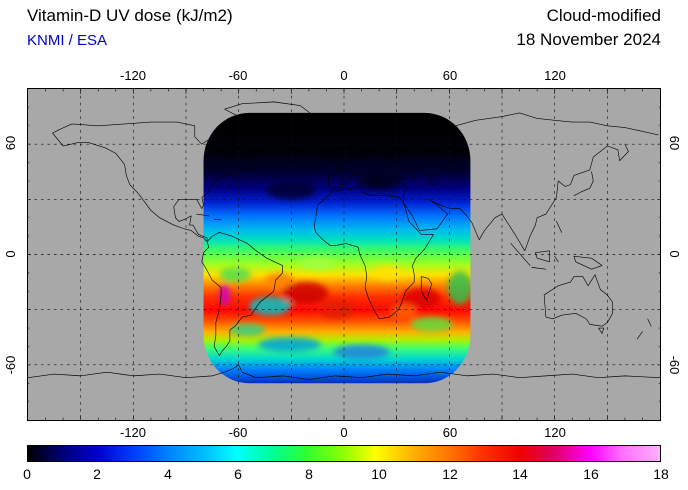 Image resolution: width=688 pixels, height=490 pixels. Describe the element at coordinates (674, 365) in the screenshot. I see `lat-tick-label-right: -60` at that location.